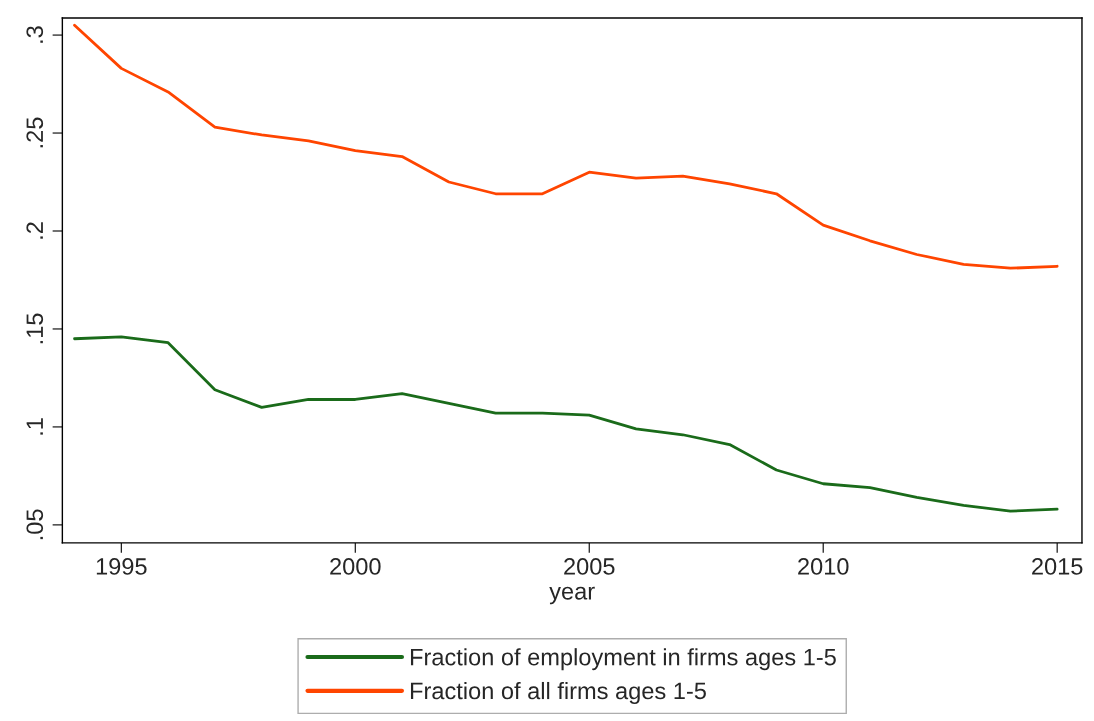  I want to click on y-tick-label: .1, so click(34, 426).